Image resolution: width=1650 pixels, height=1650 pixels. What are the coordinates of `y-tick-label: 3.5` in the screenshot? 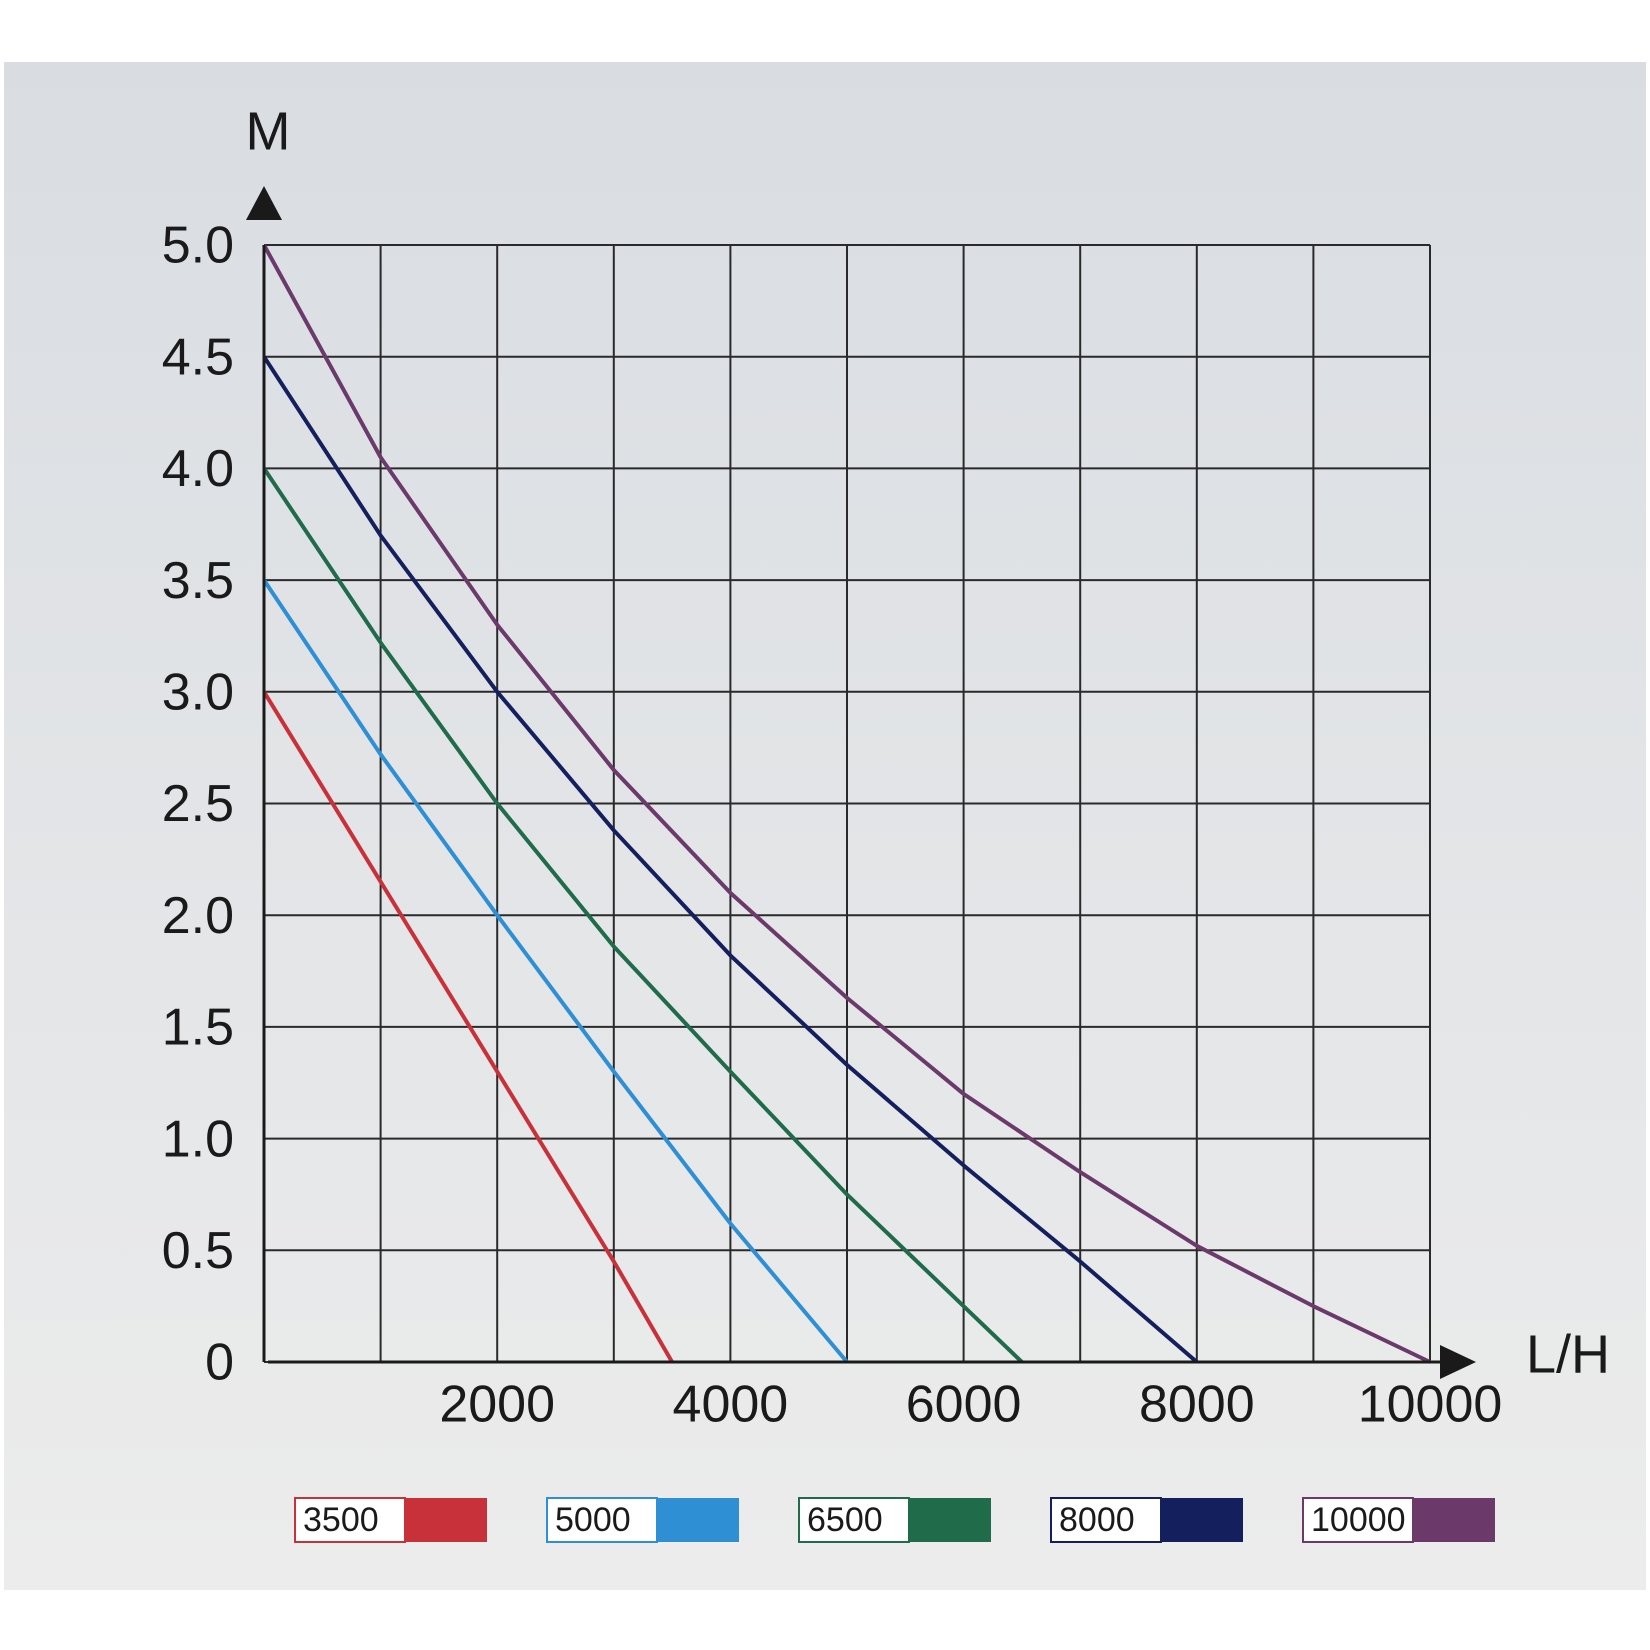 It's located at (198, 581).